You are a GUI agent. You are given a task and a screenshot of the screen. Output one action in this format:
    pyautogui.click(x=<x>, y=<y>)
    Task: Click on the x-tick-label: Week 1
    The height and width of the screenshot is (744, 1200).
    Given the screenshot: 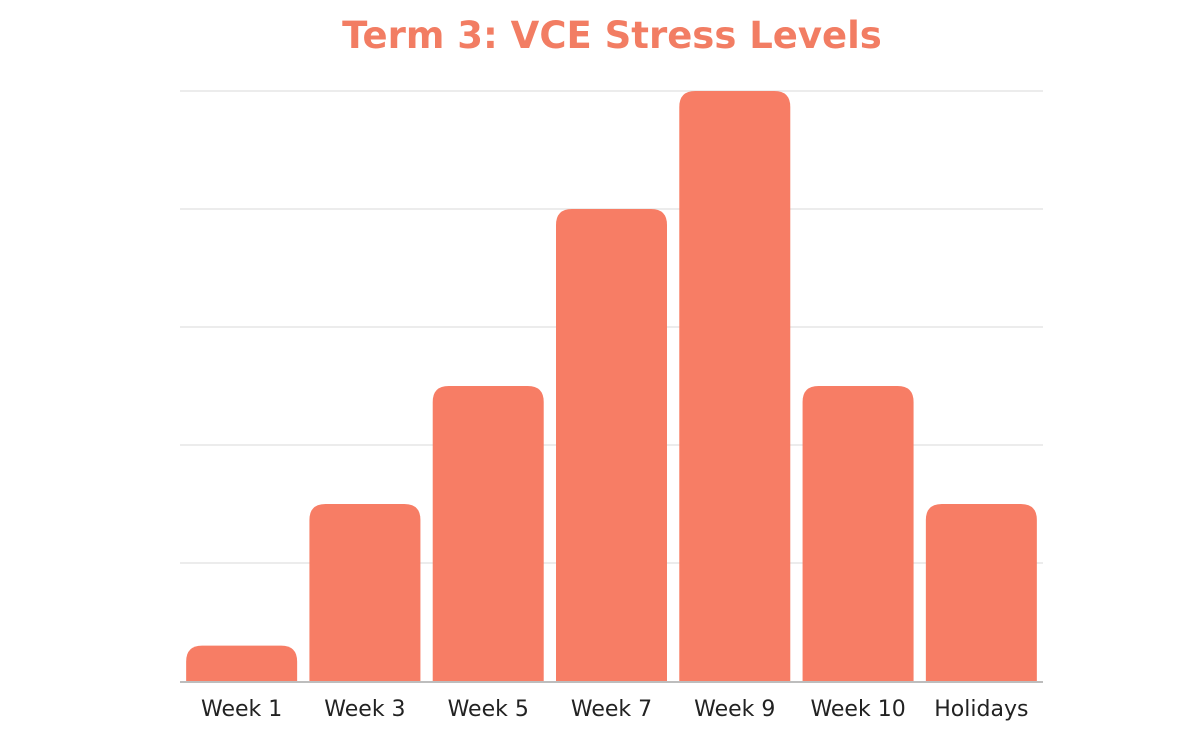 What is the action you would take?
    pyautogui.click(x=241, y=709)
    